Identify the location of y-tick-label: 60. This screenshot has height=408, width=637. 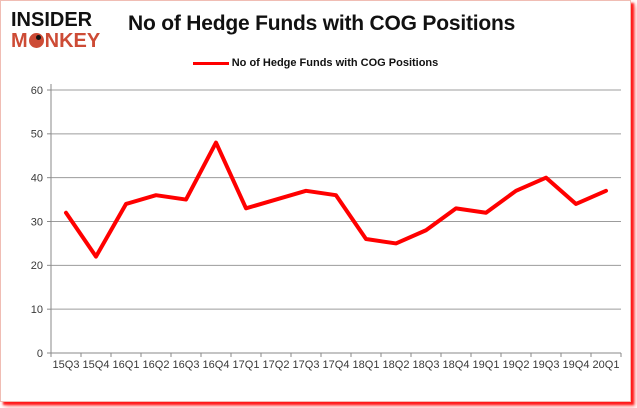
(37, 91).